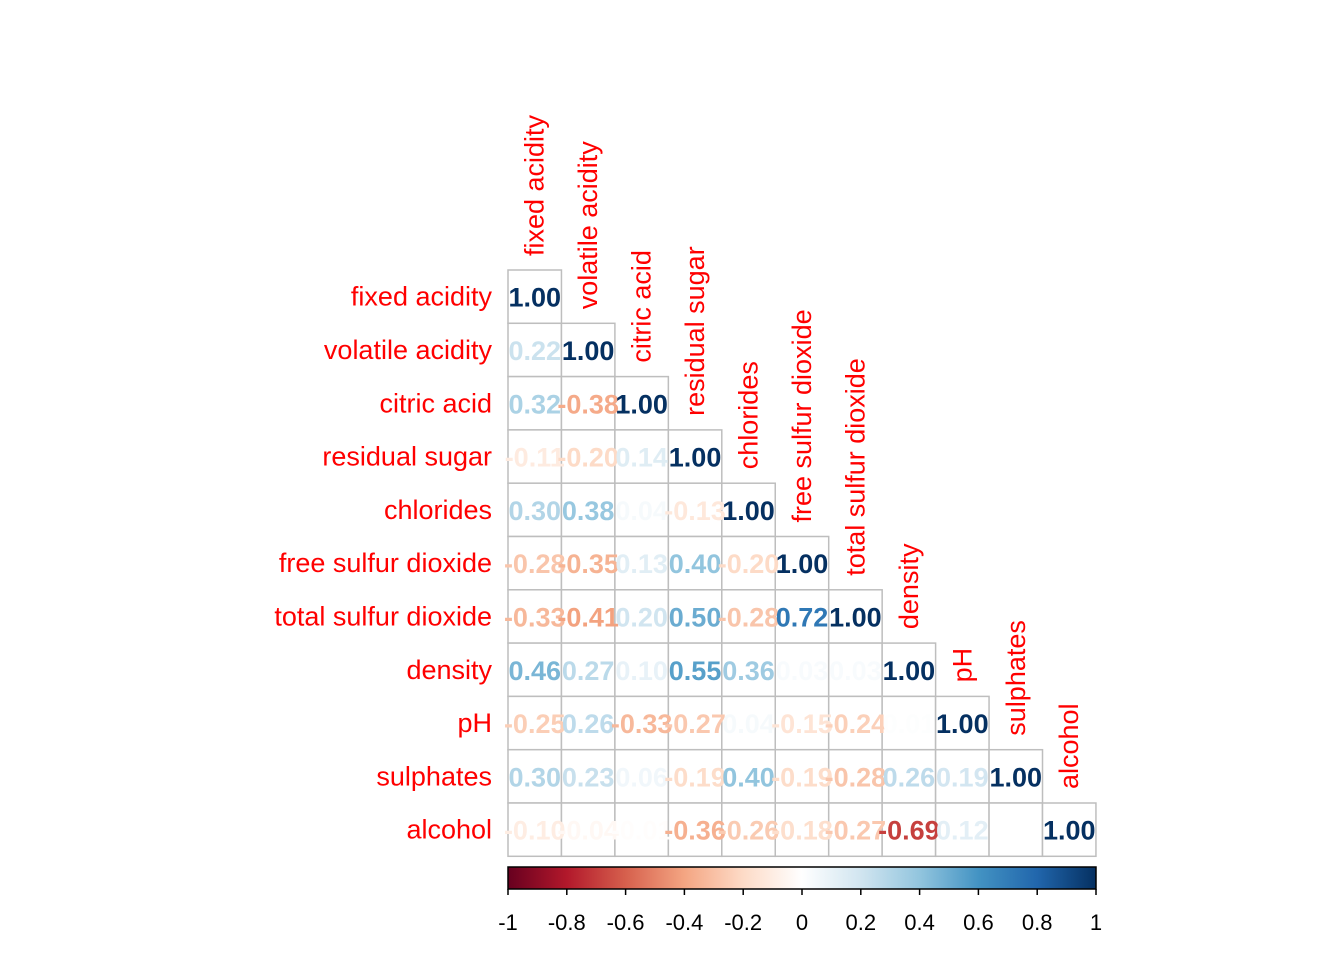 Image resolution: width=1344 pixels, height=960 pixels. I want to click on cell-value: 0.06, so click(641, 777).